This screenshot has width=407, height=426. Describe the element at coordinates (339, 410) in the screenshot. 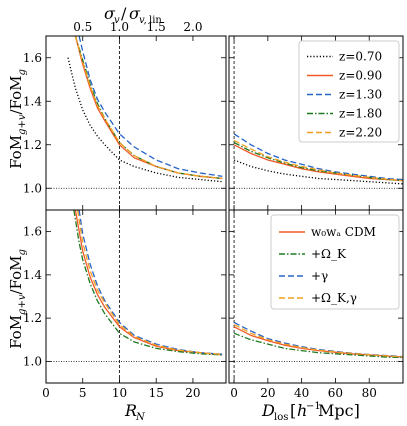

I see `svg-text: Mpc]` at that location.